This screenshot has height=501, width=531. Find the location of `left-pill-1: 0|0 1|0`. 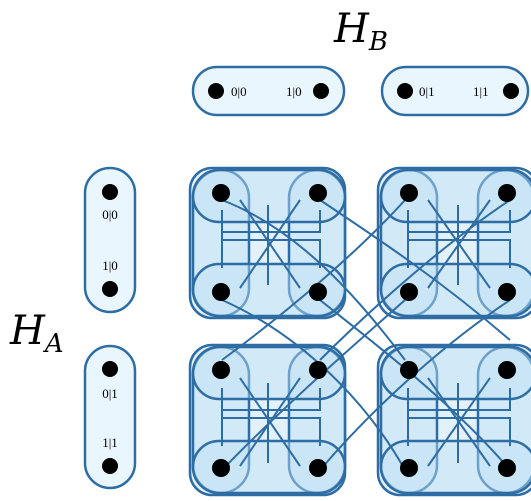

left-pill-1: 0|0 1|0 is located at coordinates (110, 240).